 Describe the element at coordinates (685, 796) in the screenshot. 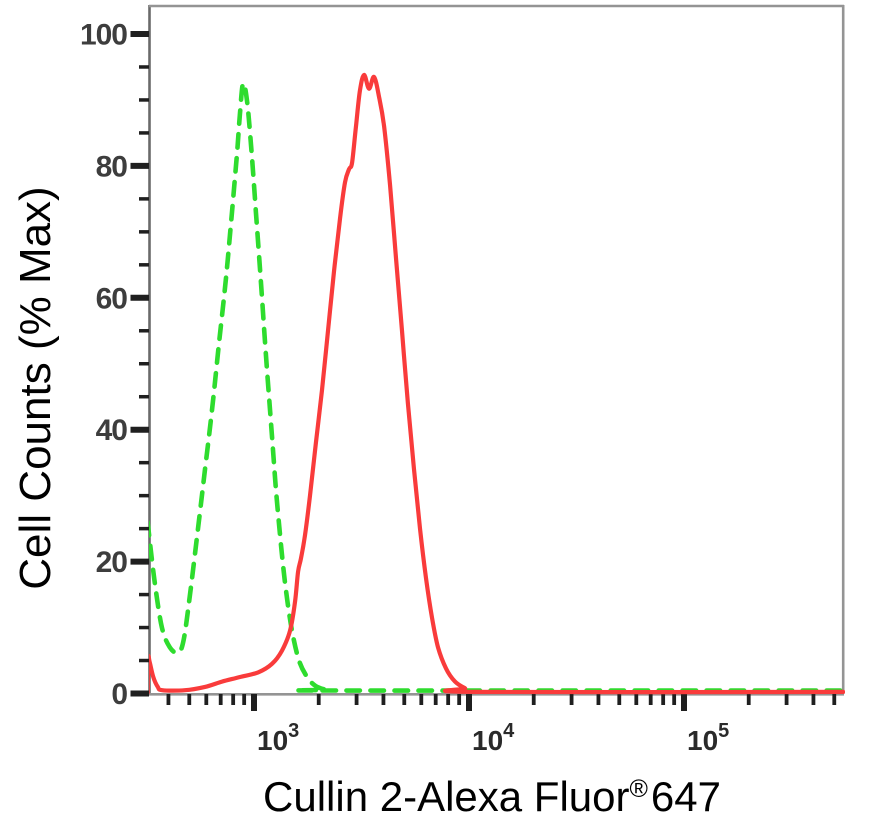

I see `x-axis-title-number: 647` at that location.